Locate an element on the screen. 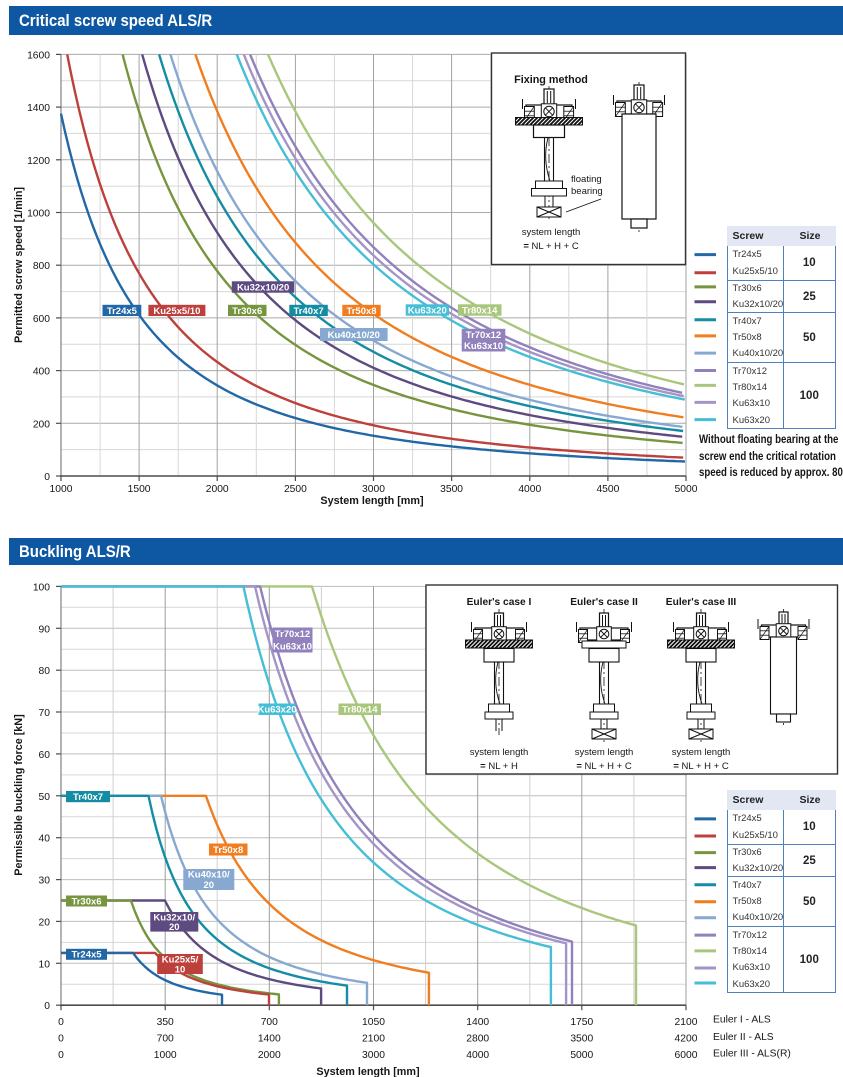 This screenshot has width=843, height=1077. svg-text: Euler II - ALS is located at coordinates (743, 1037).